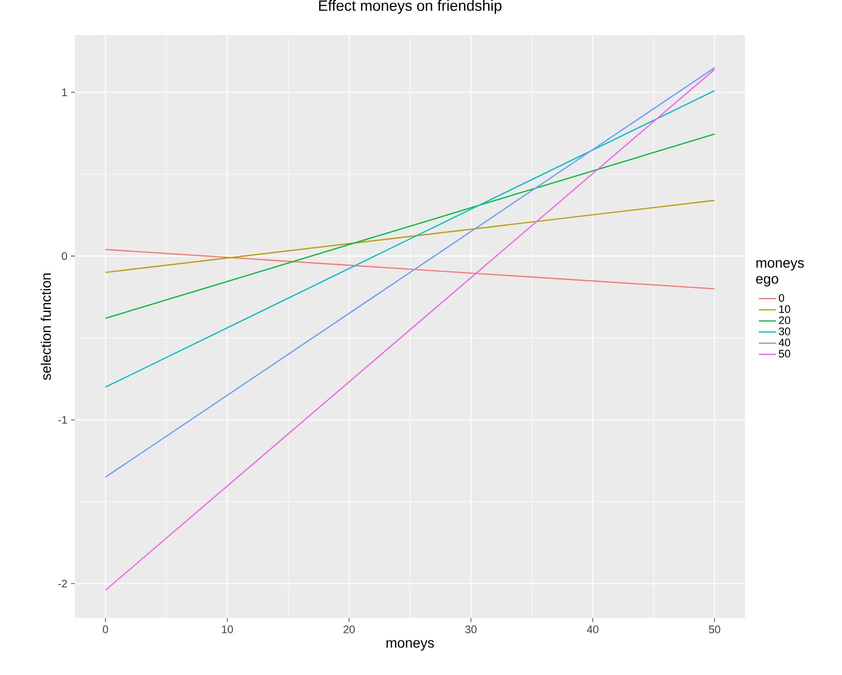  Describe the element at coordinates (784, 320) in the screenshot. I see `legend-label: 20` at that location.